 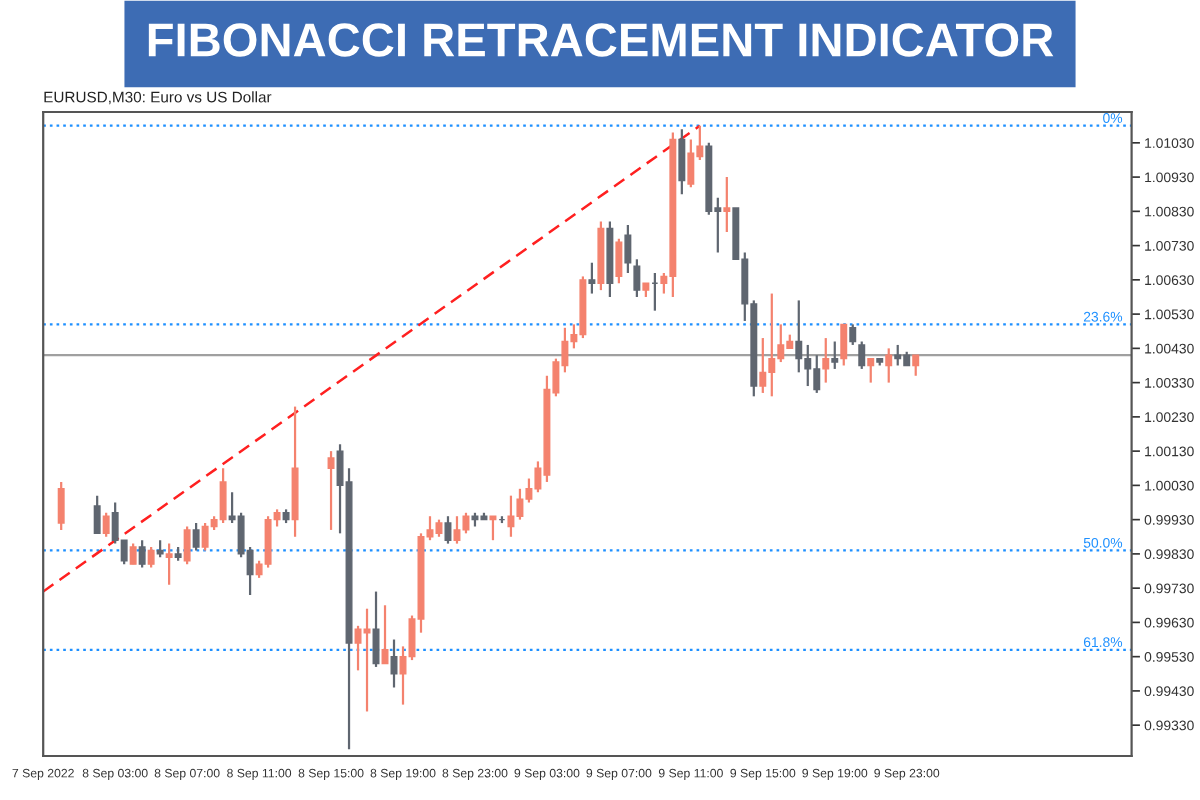 What do you see at coordinates (601, 40) in the screenshot?
I see `chart-title: FIBONACCI RETRACEMENT INDICATOR` at bounding box center [601, 40].